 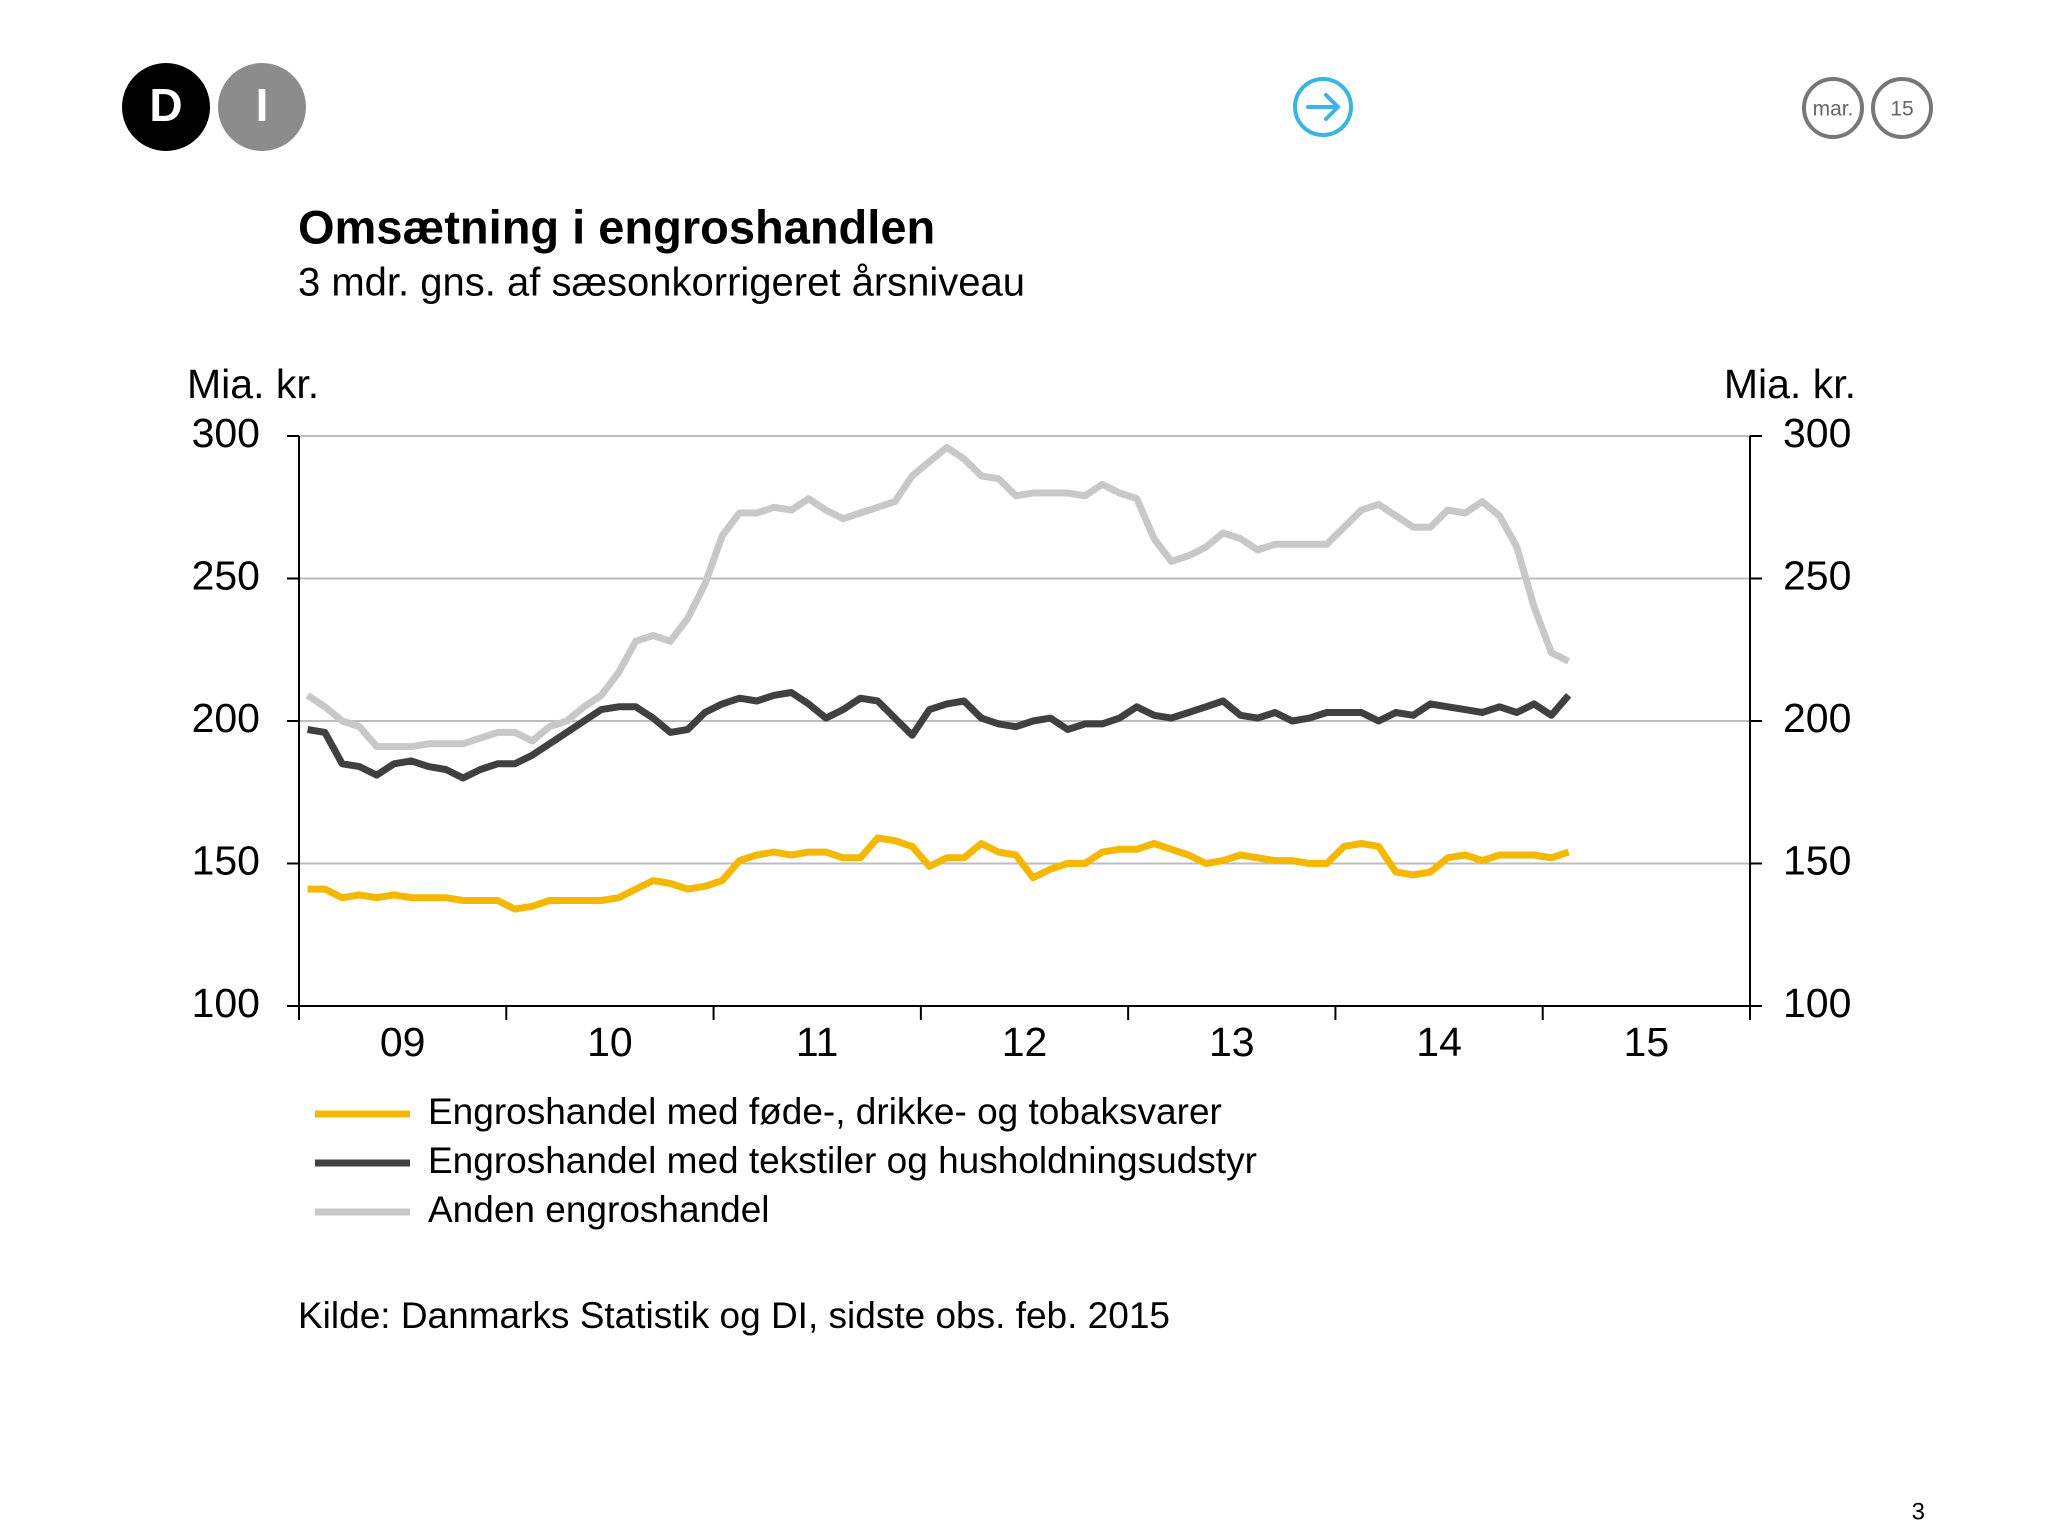 What do you see at coordinates (1025, 1042) in the screenshot?
I see `x-tick-label: 12` at bounding box center [1025, 1042].